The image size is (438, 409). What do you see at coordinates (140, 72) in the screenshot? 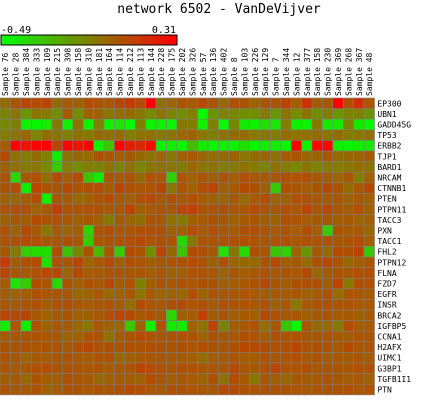
I see `column-label: Sample 113` at bounding box center [140, 72].